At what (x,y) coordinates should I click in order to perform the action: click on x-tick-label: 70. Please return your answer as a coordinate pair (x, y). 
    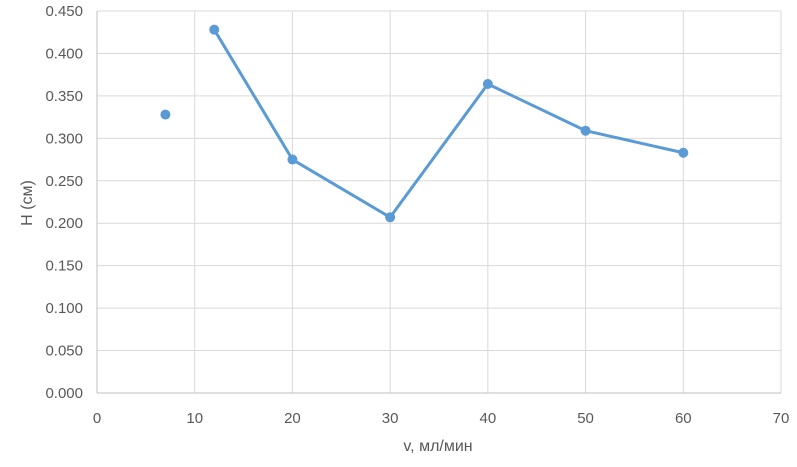
    Looking at the image, I should click on (781, 418).